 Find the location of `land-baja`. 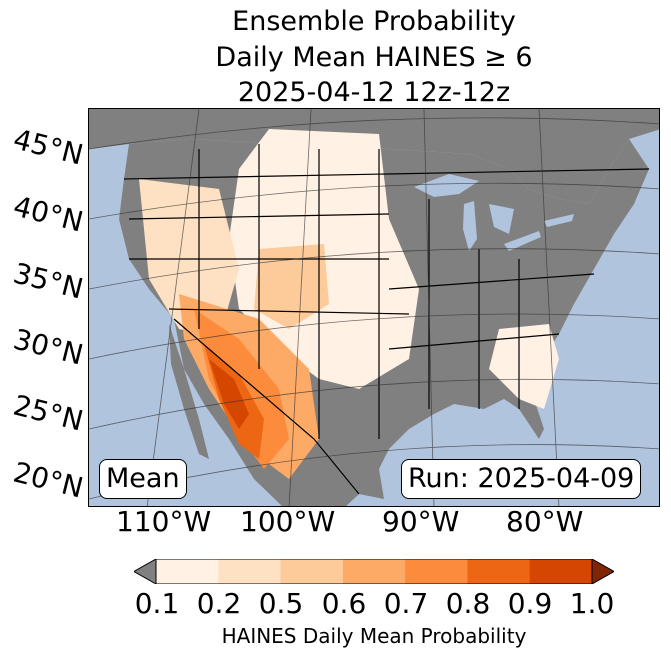

land-baja is located at coordinates (189, 391).